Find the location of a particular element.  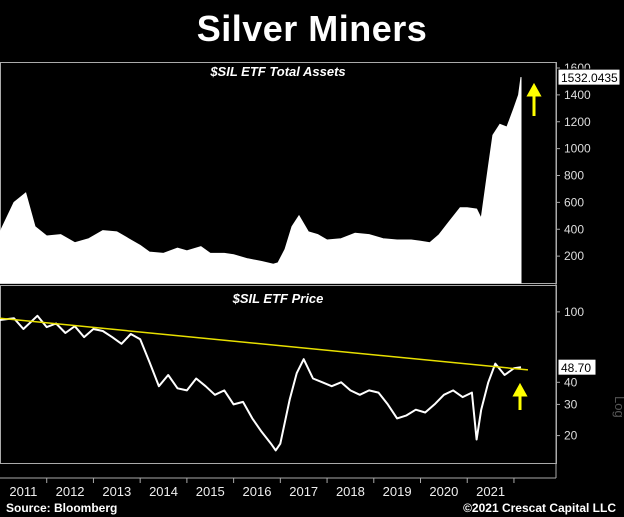

resistance-trendline is located at coordinates (264, 344).